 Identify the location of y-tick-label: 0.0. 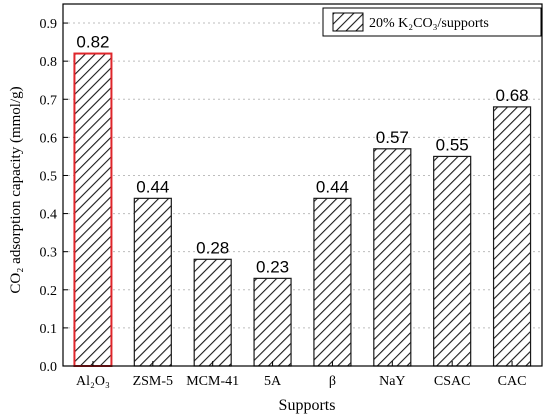
(49, 367).